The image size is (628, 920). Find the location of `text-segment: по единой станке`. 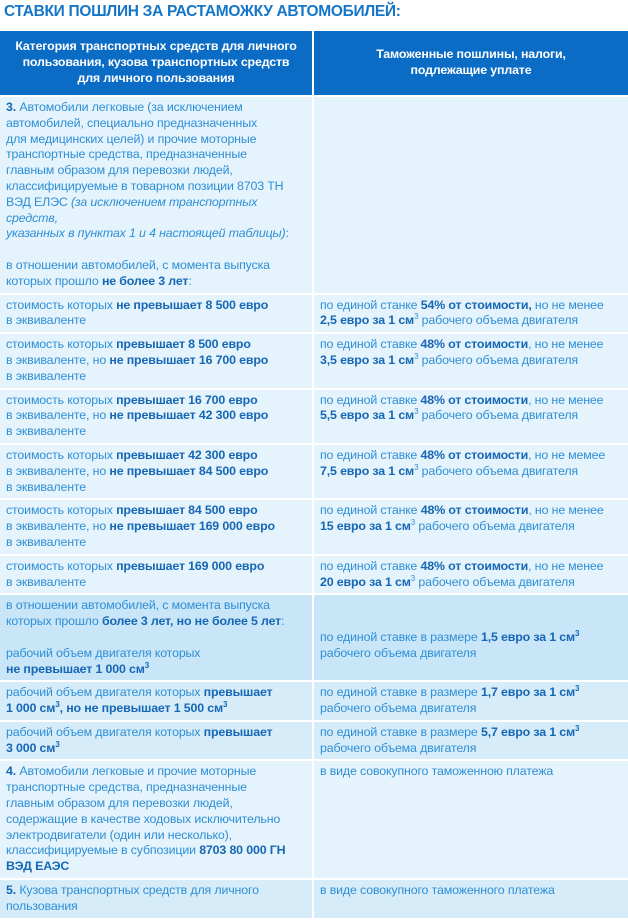

text-segment: по единой станке is located at coordinates (370, 304).